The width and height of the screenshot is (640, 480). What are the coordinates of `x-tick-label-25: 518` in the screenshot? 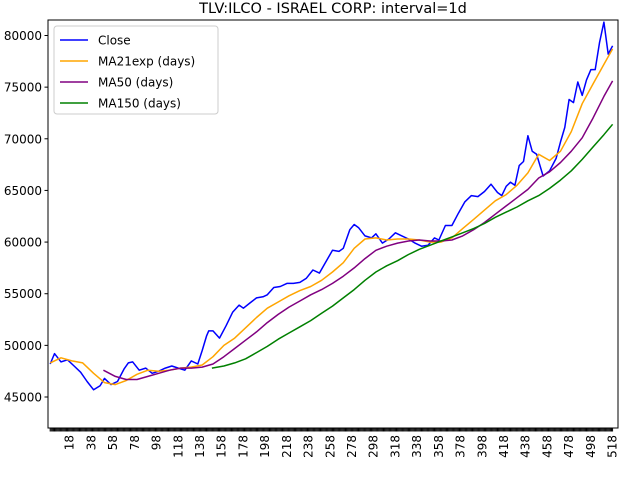 It's located at (613, 446).